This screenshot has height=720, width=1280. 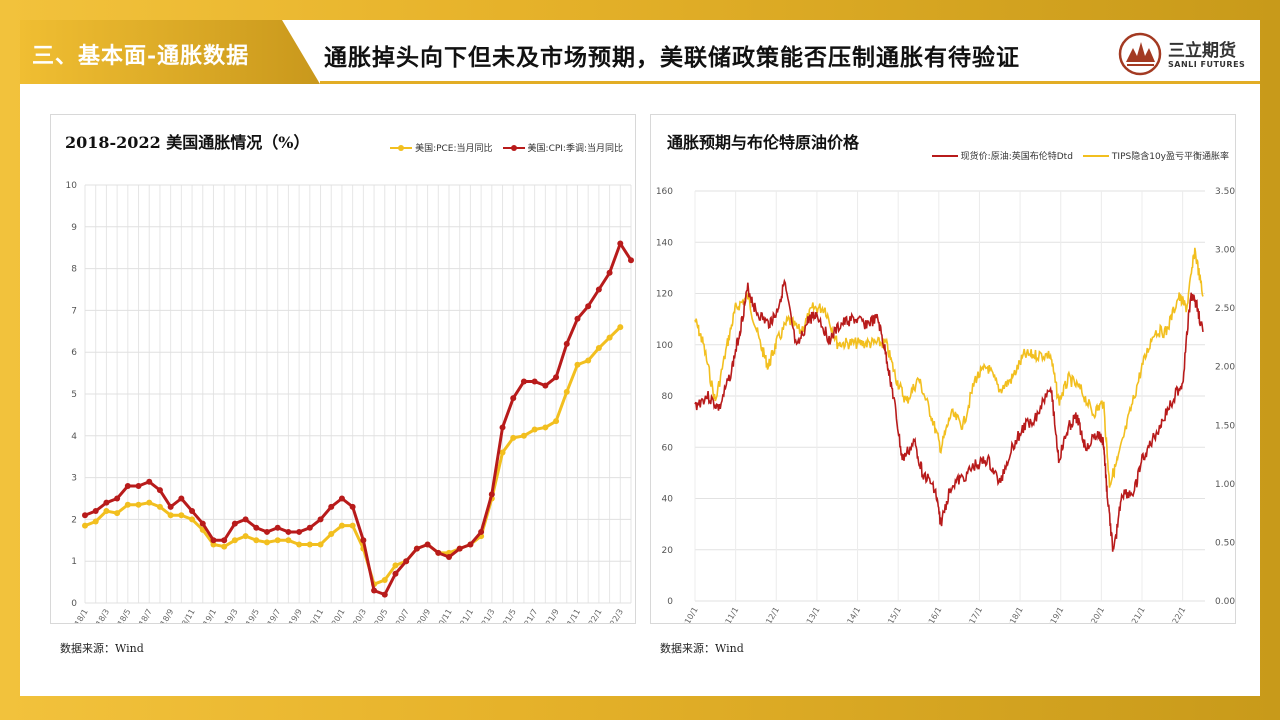 I want to click on x-tick-label: 2021/9, so click(x=550, y=616).